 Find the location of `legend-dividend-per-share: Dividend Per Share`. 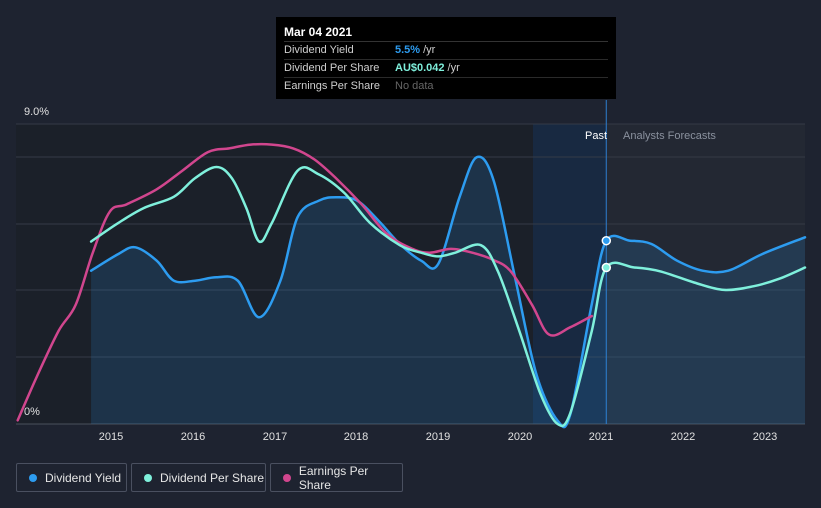

legend-dividend-per-share: Dividend Per Share is located at coordinates (198, 477).